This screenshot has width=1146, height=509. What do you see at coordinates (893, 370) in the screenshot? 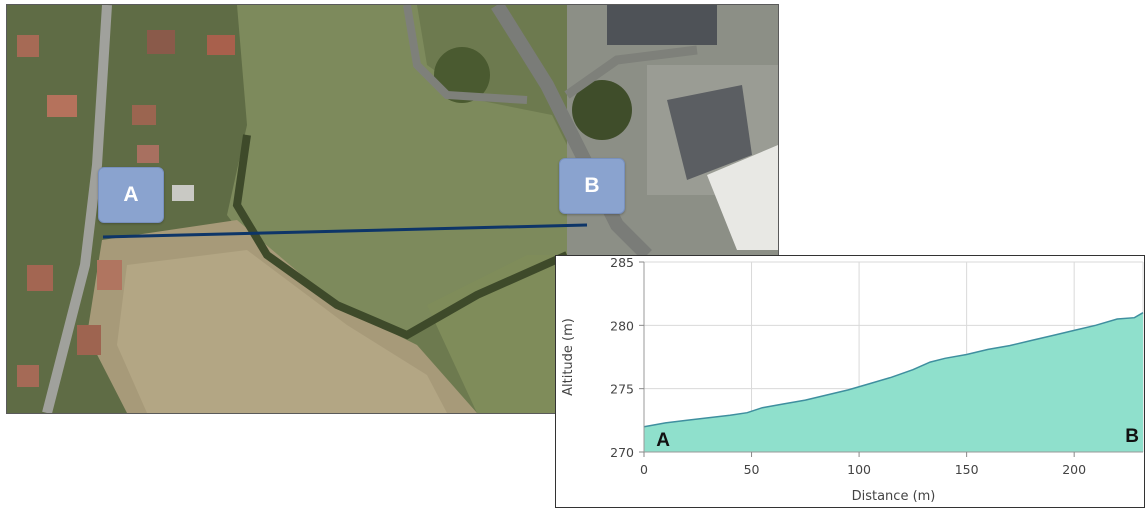
I see `elevation-line` at bounding box center [893, 370].